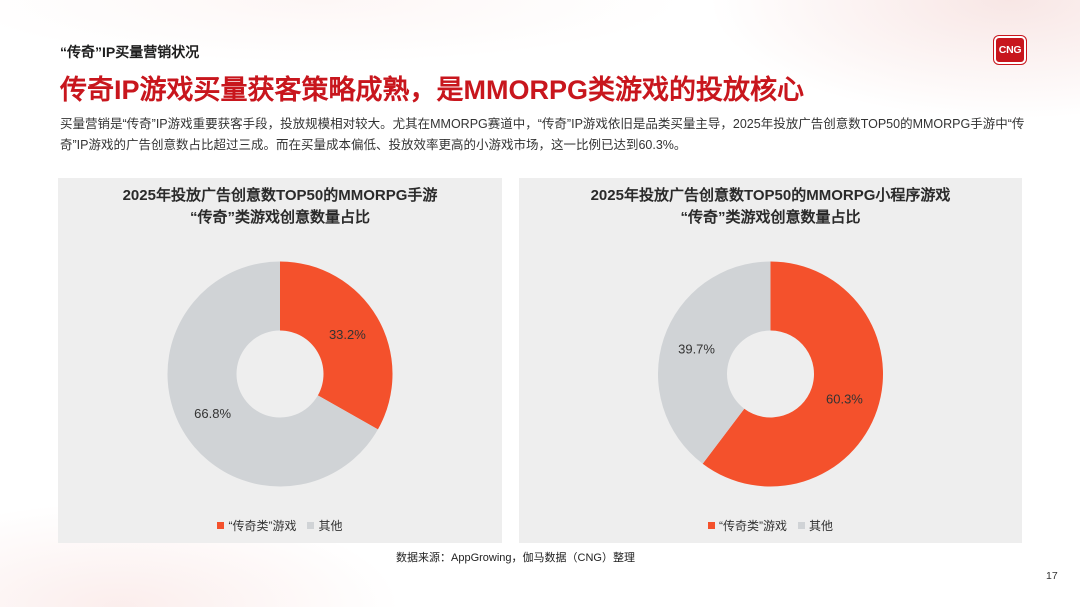  I want to click on donut-chart-mobile-games: 33.2% 66.8%, so click(280, 374).